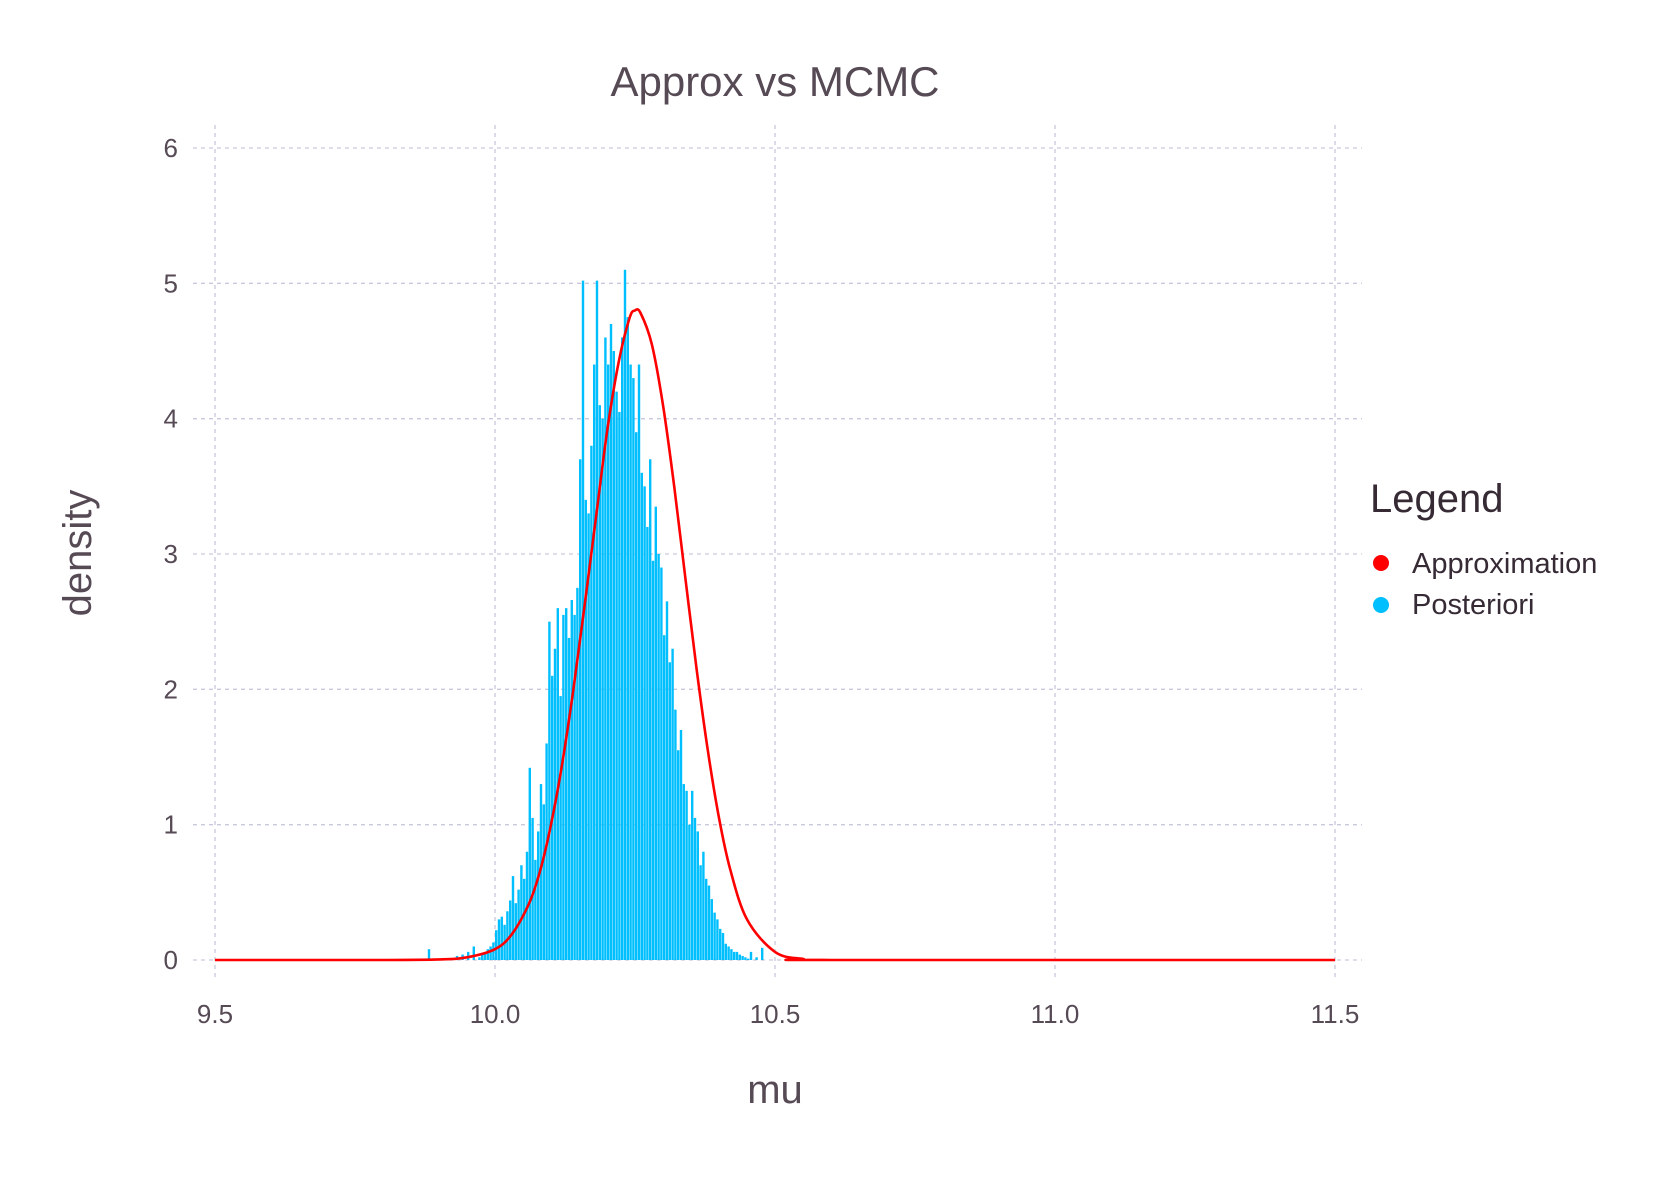 The width and height of the screenshot is (1670, 1181). I want to click on legend-label-posteriori: Posteriori, so click(1473, 605).